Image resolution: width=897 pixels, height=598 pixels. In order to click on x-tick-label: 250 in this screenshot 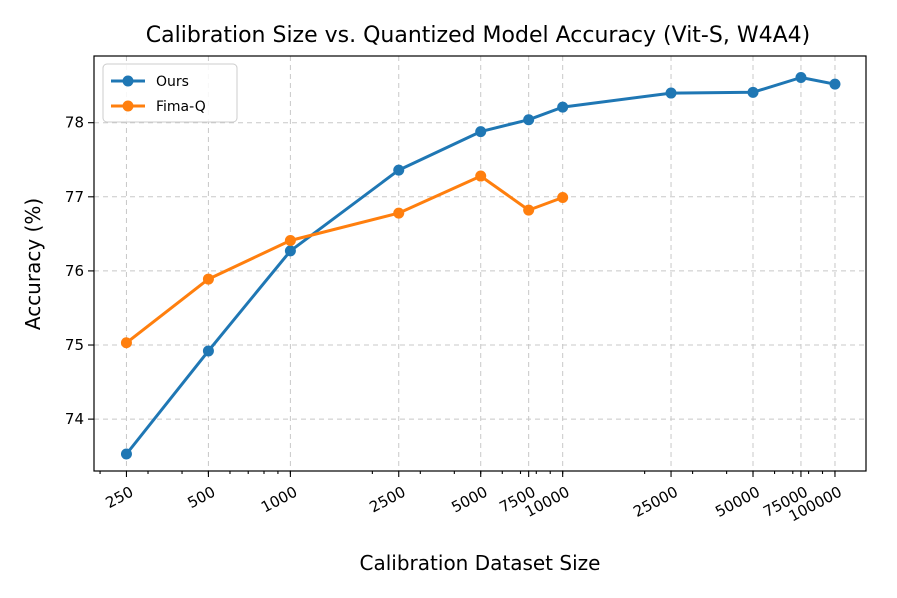, I will do `click(120, 497)`.